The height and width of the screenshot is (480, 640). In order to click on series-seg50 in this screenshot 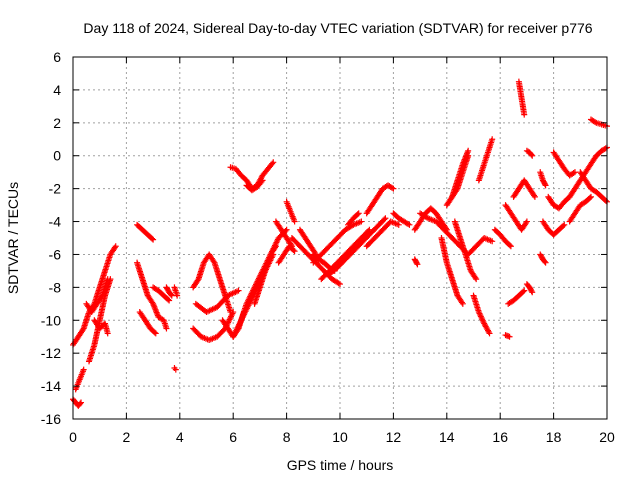, I will do `click(524, 188)`.